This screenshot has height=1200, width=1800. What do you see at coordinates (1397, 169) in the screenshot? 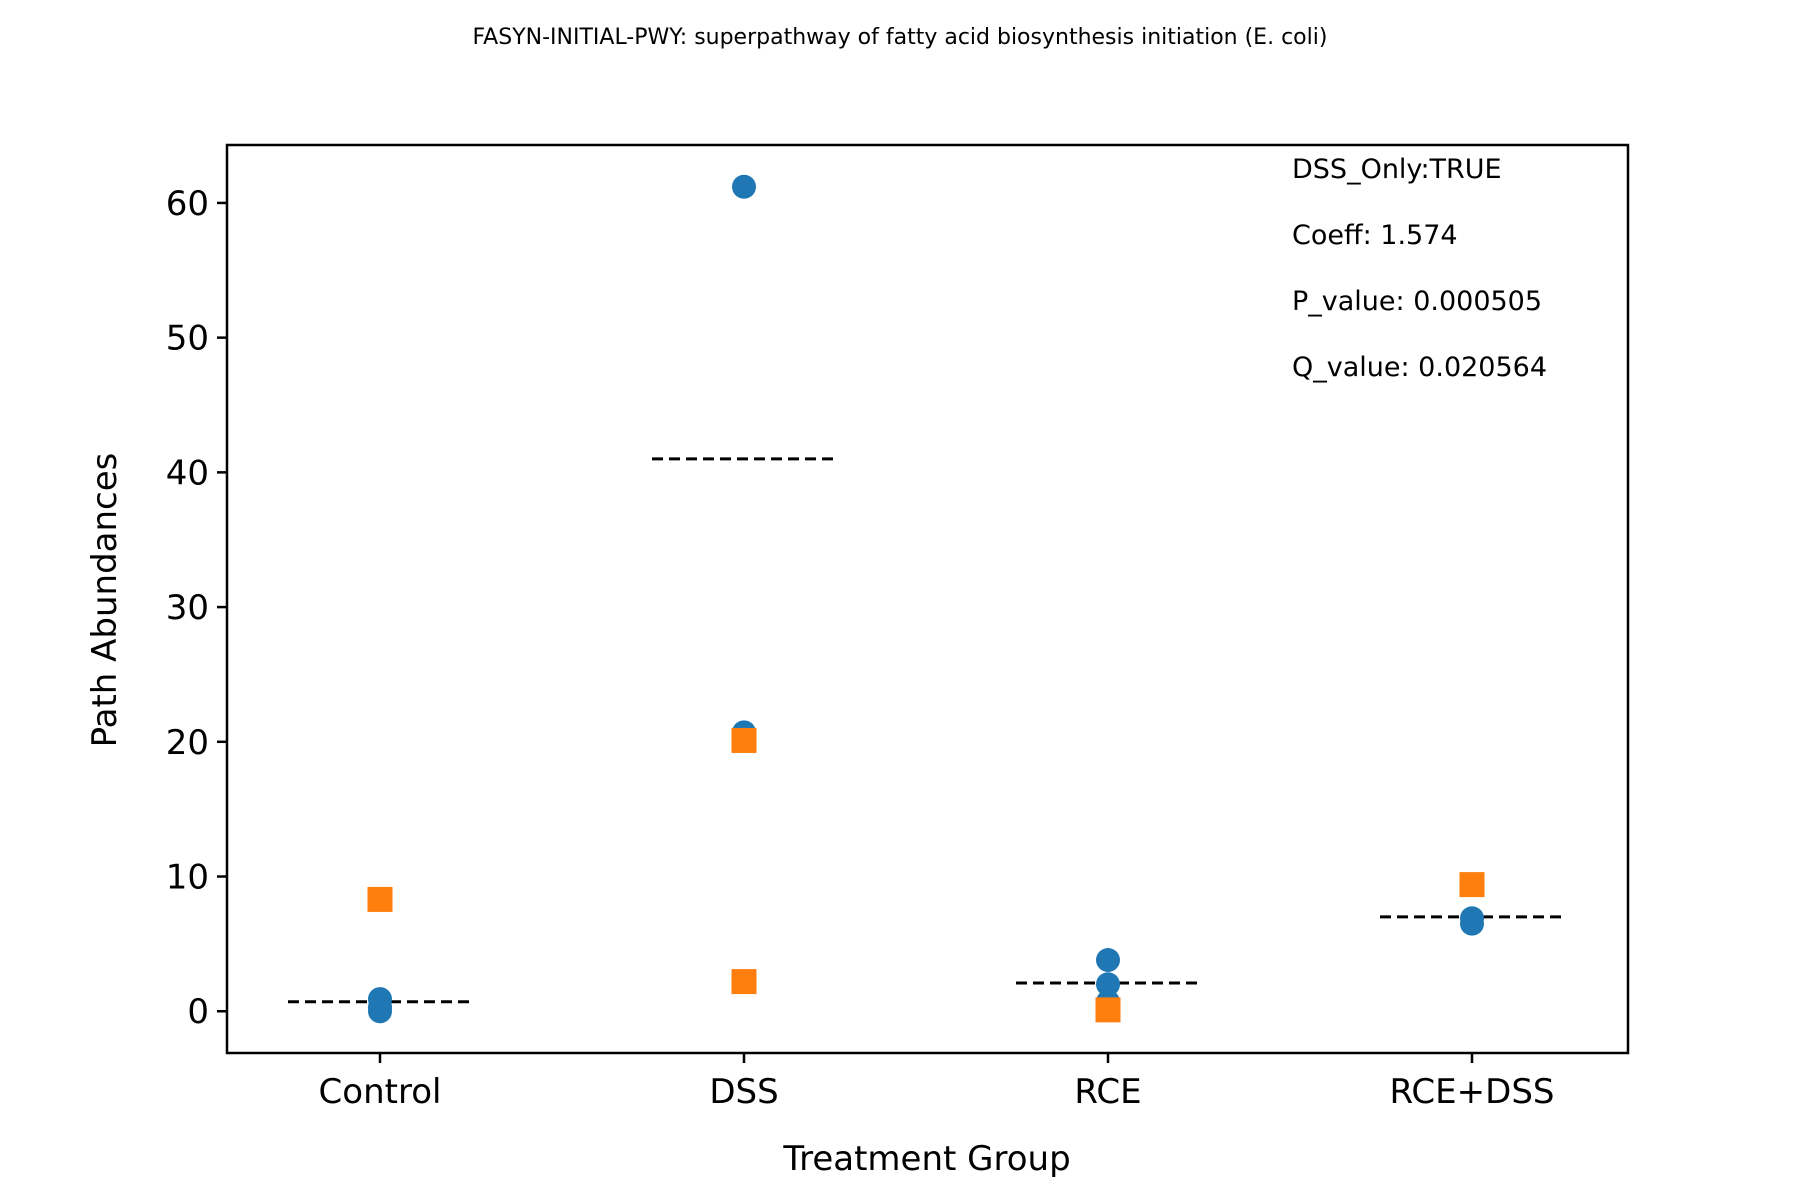
I see `stats-annotation: DSS_Only:TRUE` at bounding box center [1397, 169].